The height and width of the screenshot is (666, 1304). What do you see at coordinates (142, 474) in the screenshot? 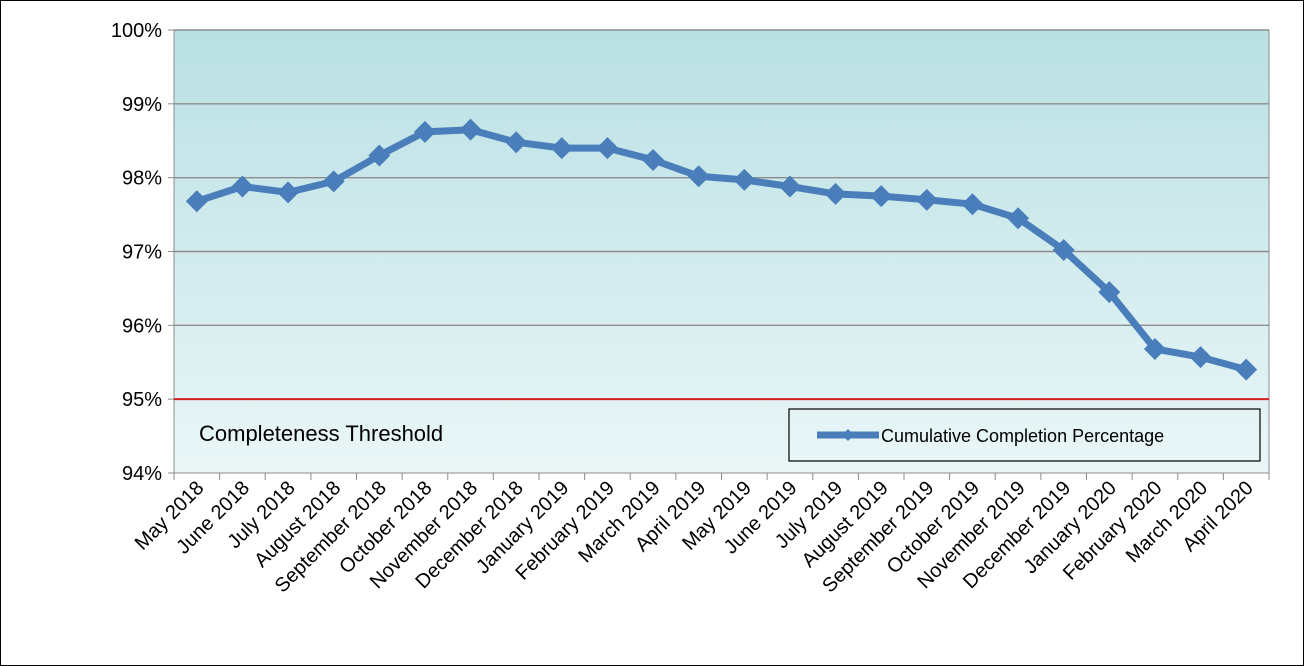
I see `y-tick-label: 94%` at bounding box center [142, 474].